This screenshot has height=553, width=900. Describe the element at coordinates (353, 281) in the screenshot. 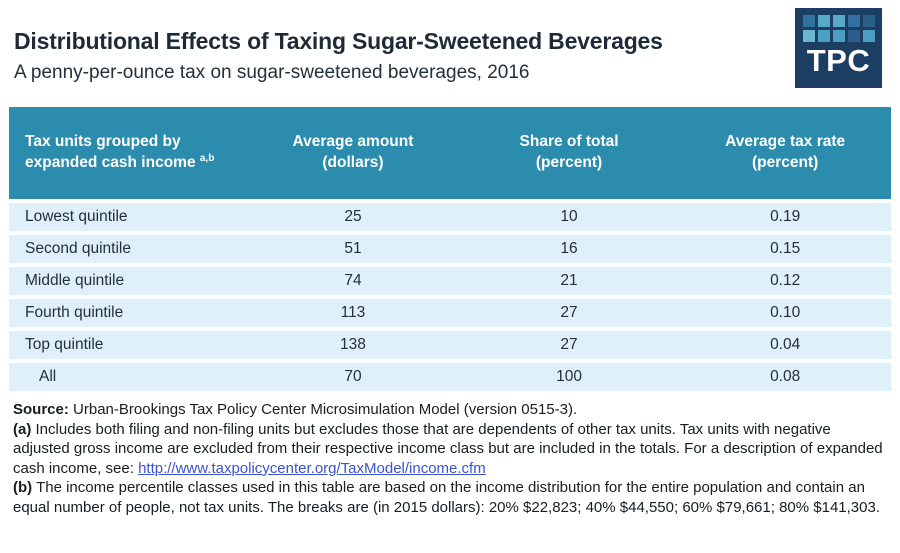

I see `average-amount-cell: 74` at that location.